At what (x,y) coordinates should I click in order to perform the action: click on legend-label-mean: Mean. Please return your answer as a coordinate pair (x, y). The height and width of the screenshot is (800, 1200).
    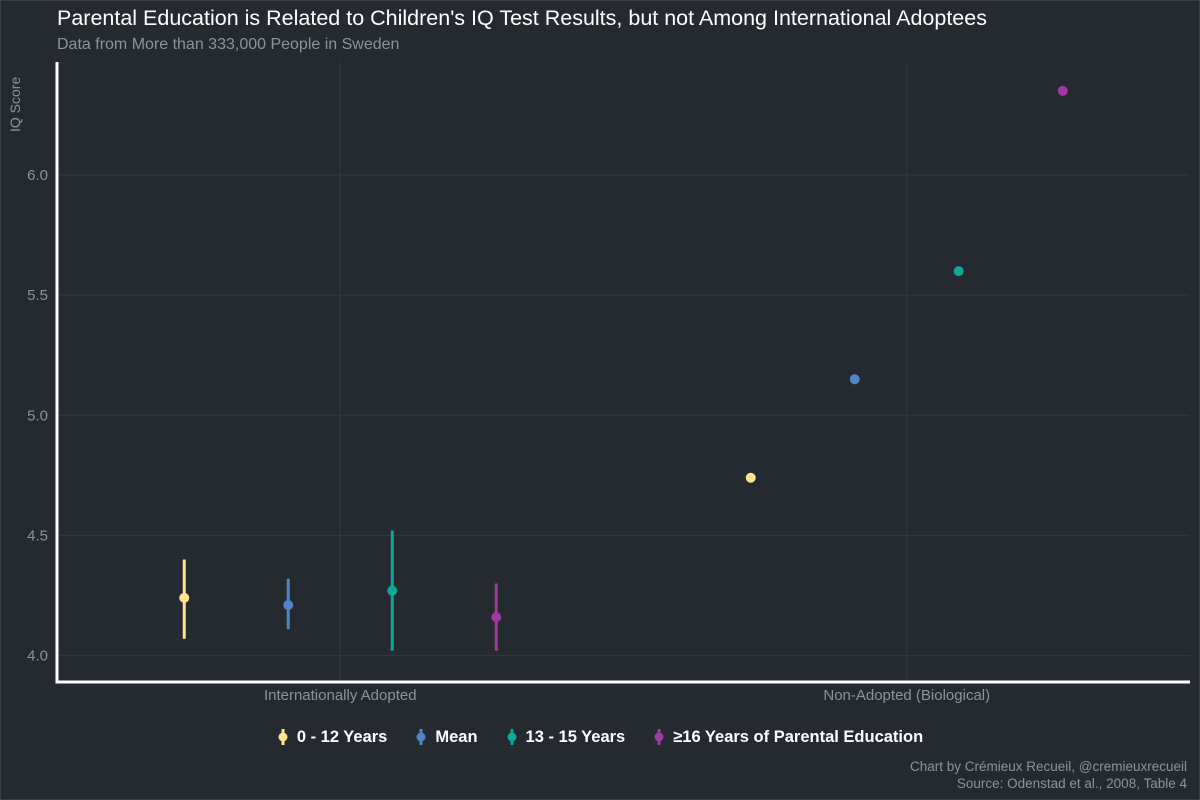
    Looking at the image, I should click on (456, 736).